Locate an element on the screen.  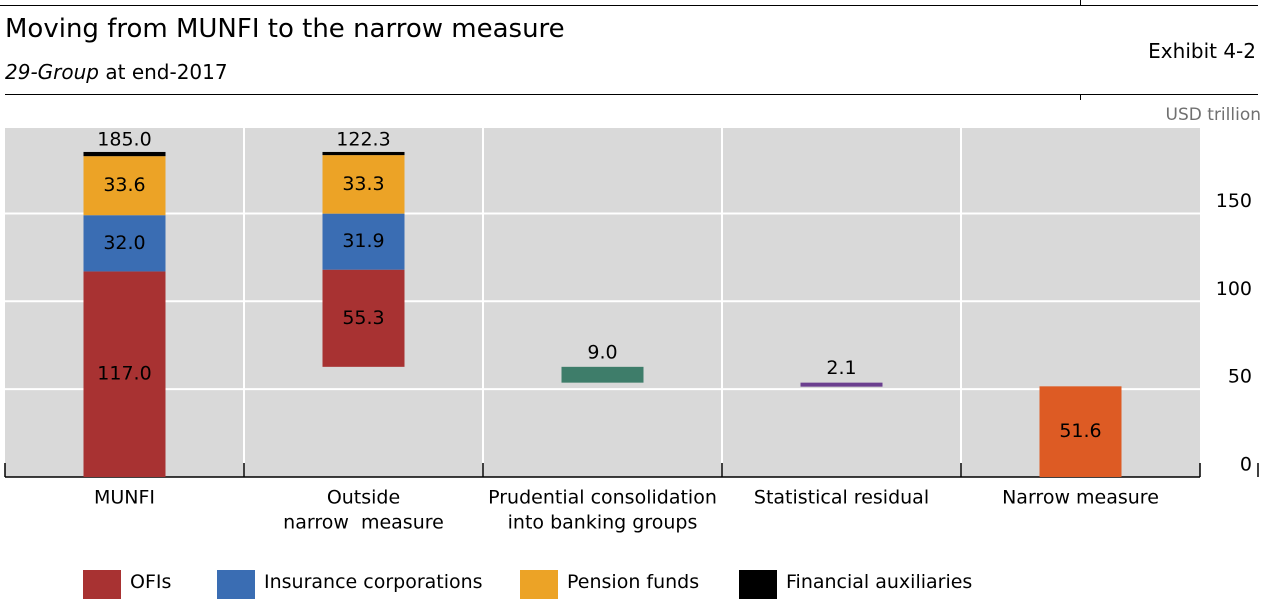
bar-total-label: 122.3 is located at coordinates (363, 139).